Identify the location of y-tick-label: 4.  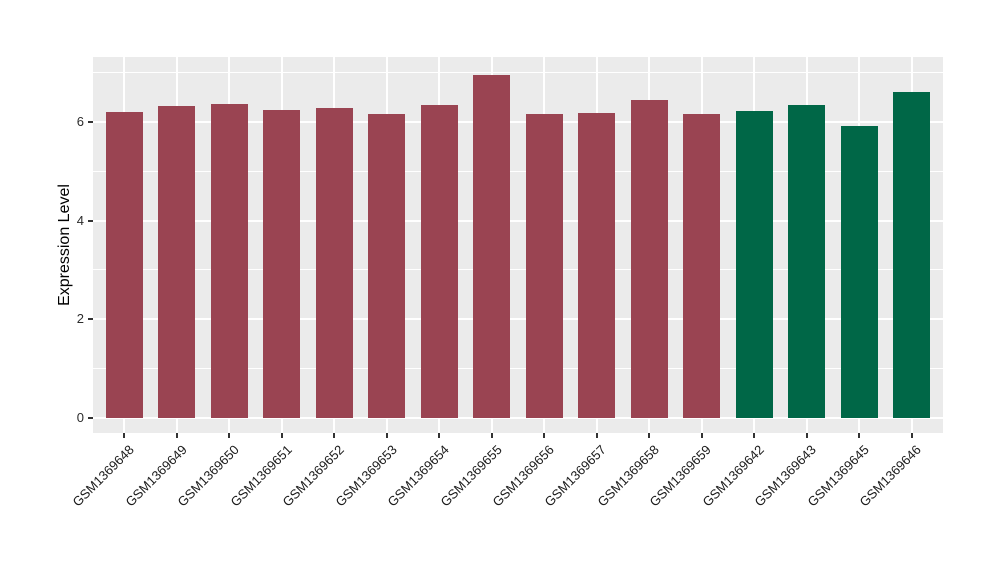
(80, 220).